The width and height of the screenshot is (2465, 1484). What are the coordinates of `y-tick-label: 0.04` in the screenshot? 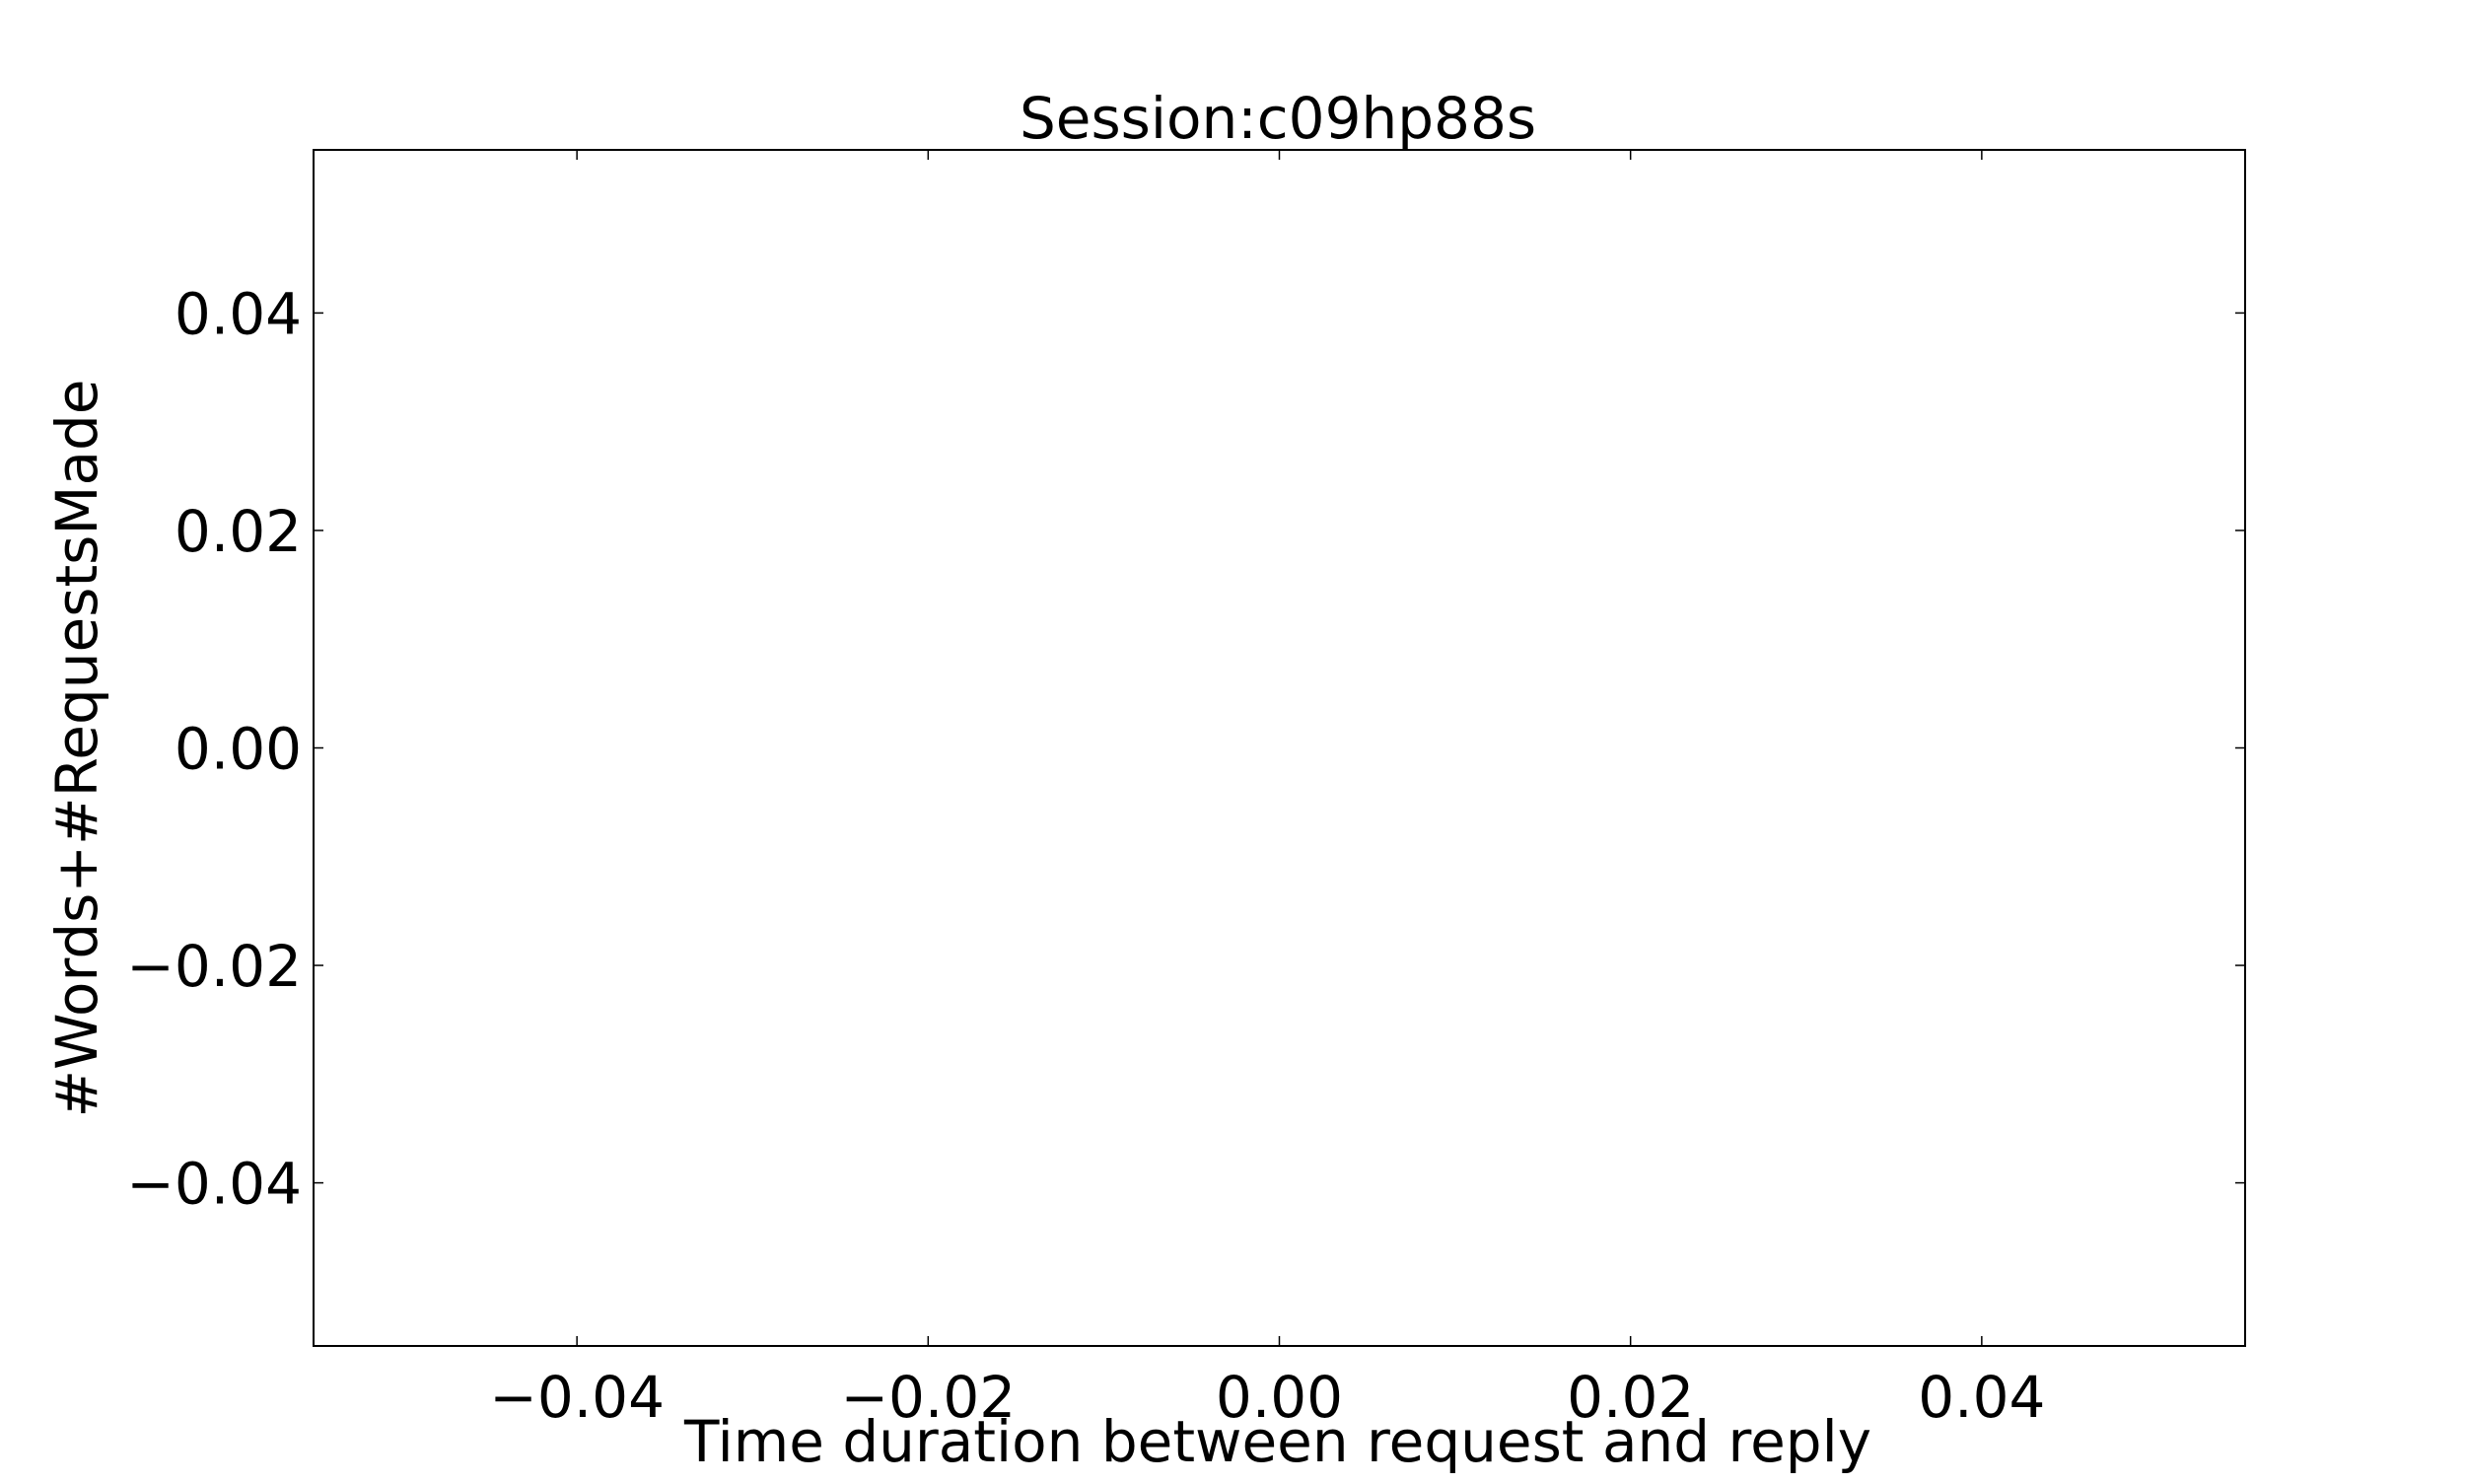 It's located at (239, 313).